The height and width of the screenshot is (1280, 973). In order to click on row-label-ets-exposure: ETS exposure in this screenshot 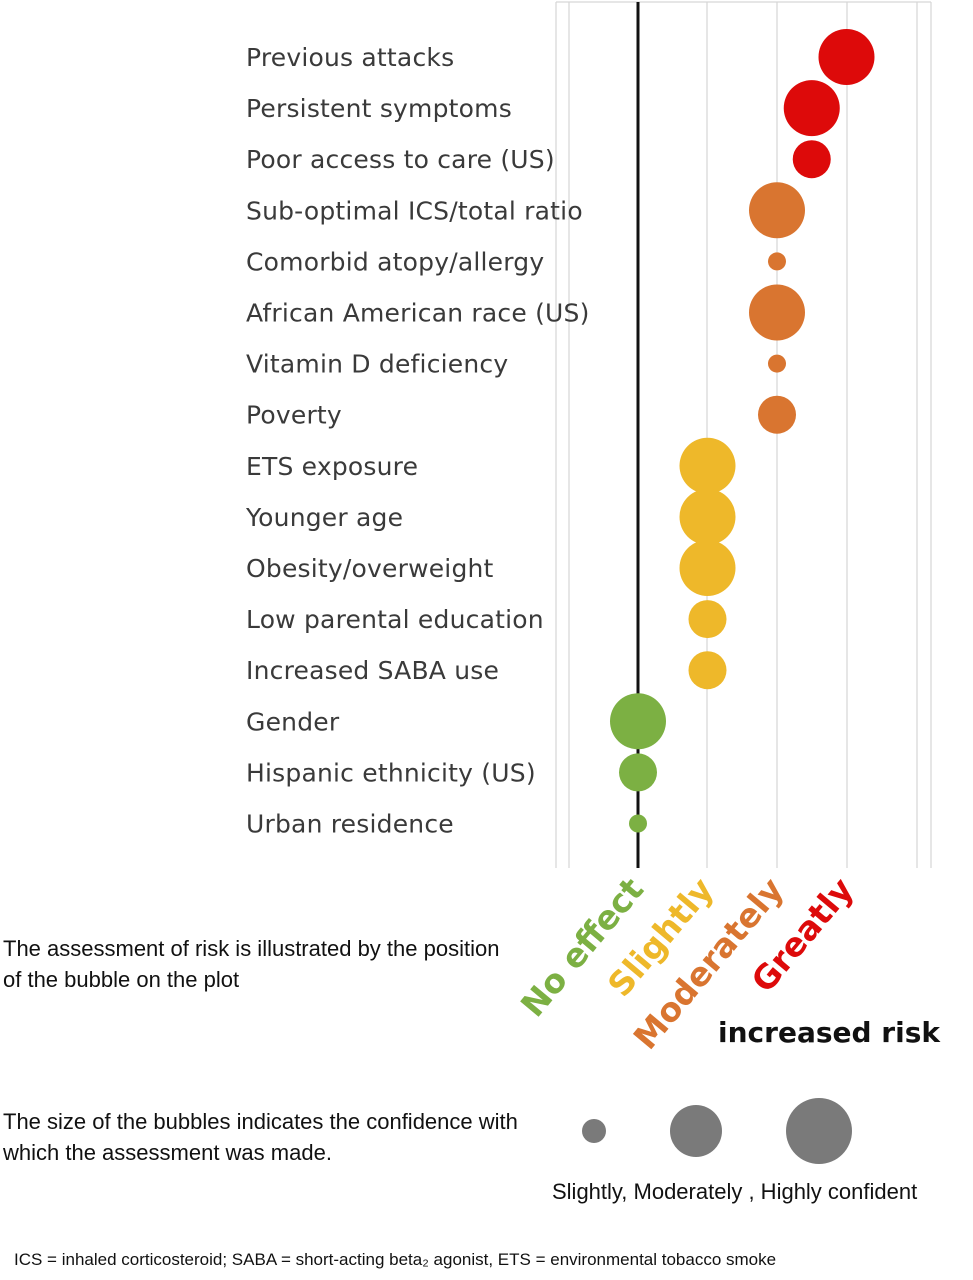, I will do `click(332, 466)`.